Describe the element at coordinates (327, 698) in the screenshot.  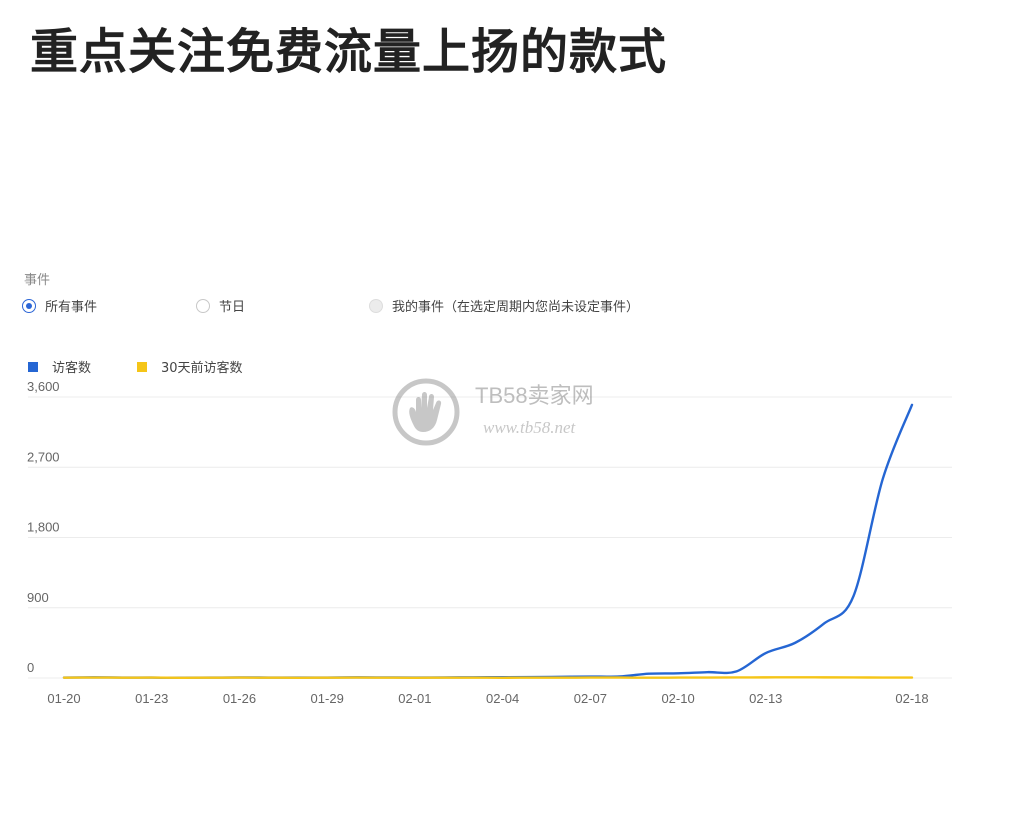
I see `x-tick-label: 01-29` at that location.